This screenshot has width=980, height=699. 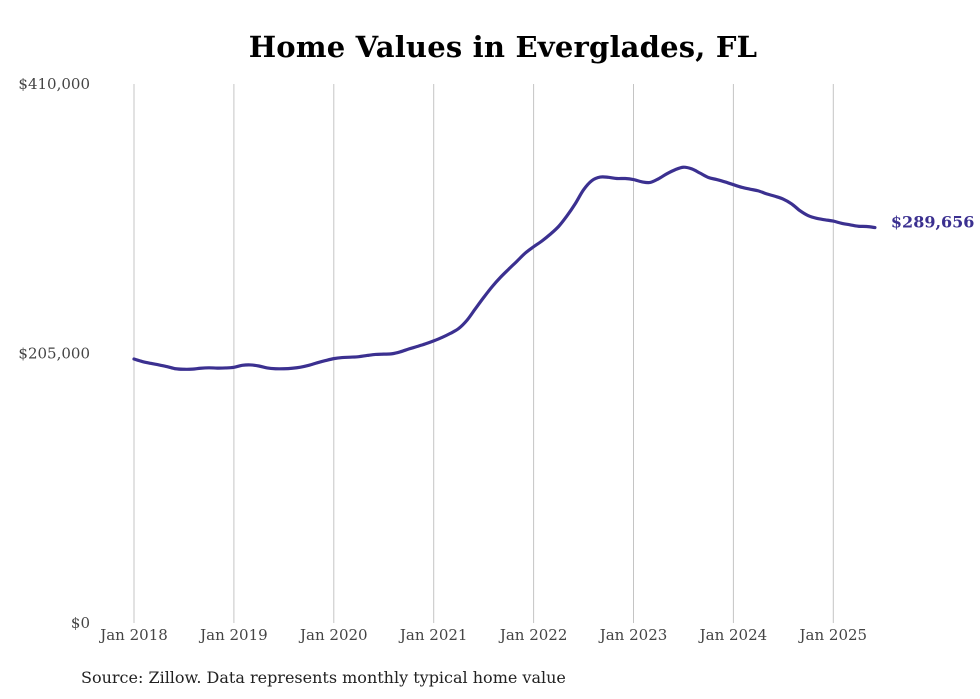 I want to click on x-tick-label: Jan 2021, so click(x=433, y=635).